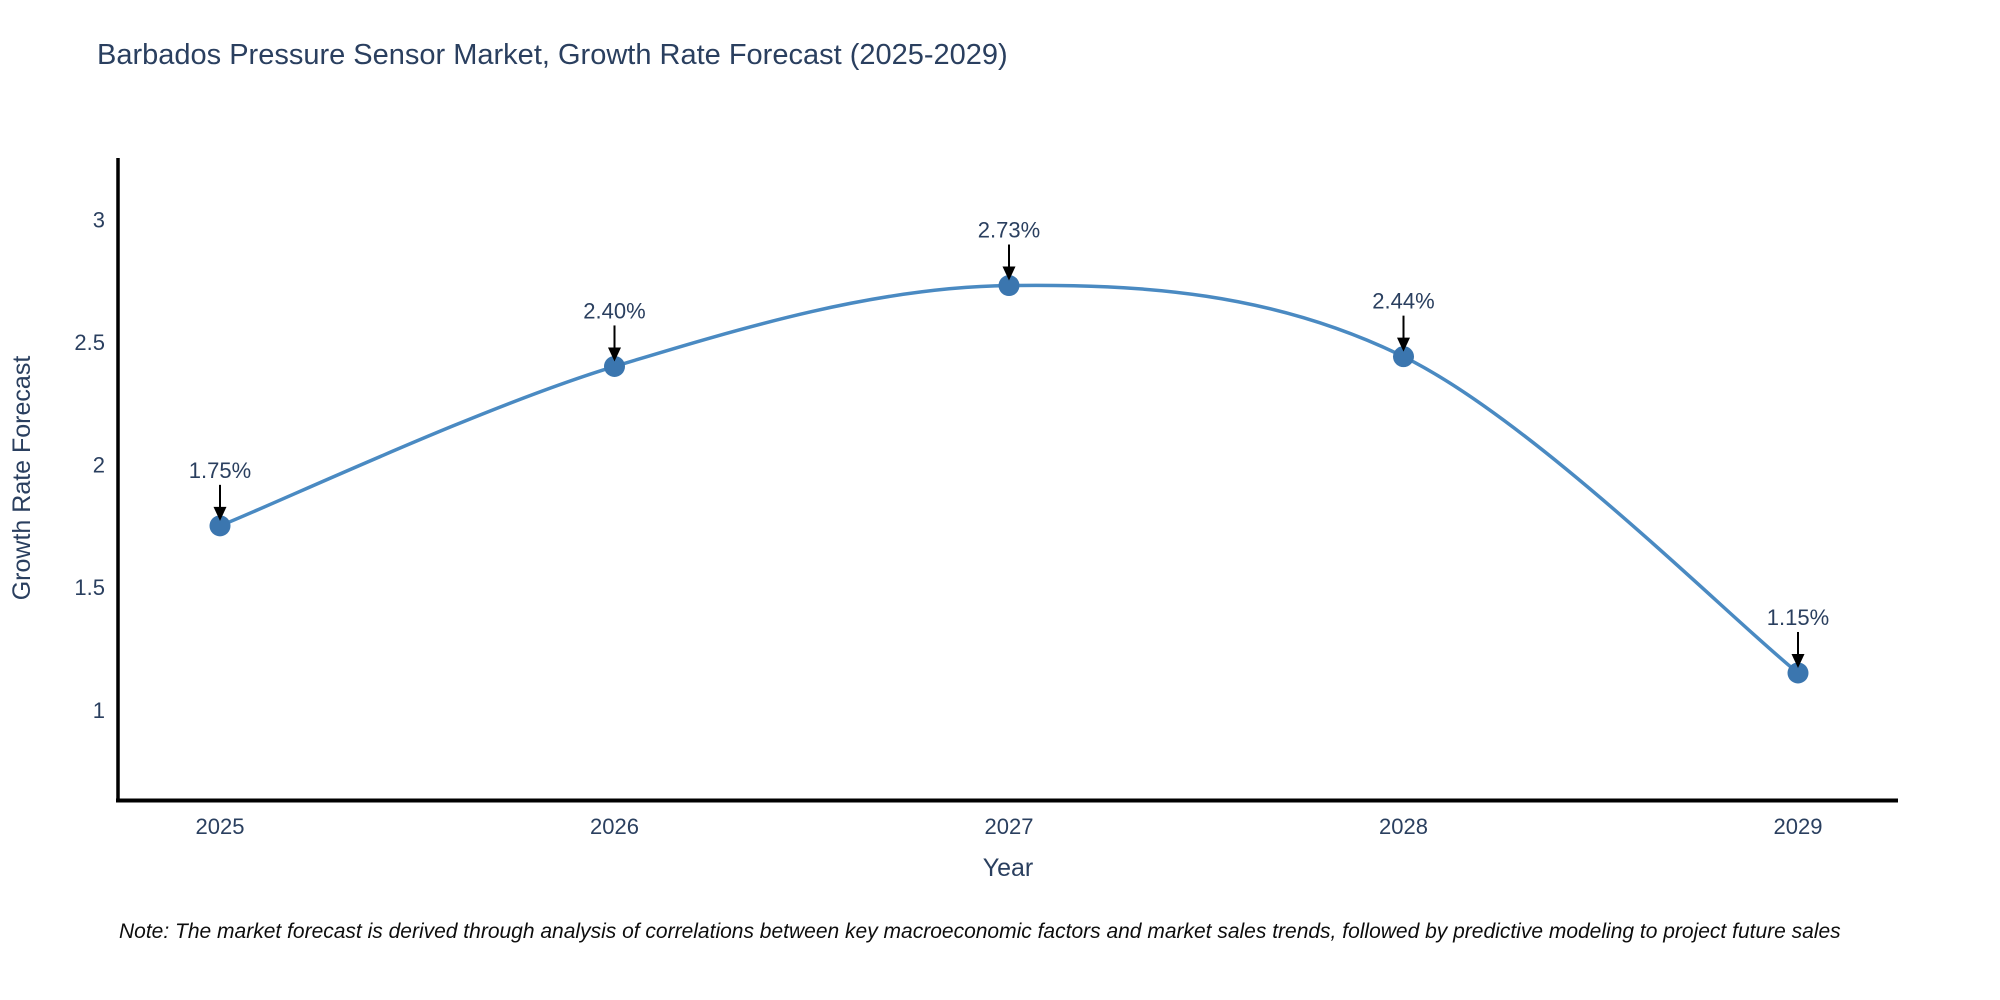 This screenshot has width=2000, height=1000. What do you see at coordinates (89, 342) in the screenshot?
I see `y-tick-2.5: 2.5` at bounding box center [89, 342].